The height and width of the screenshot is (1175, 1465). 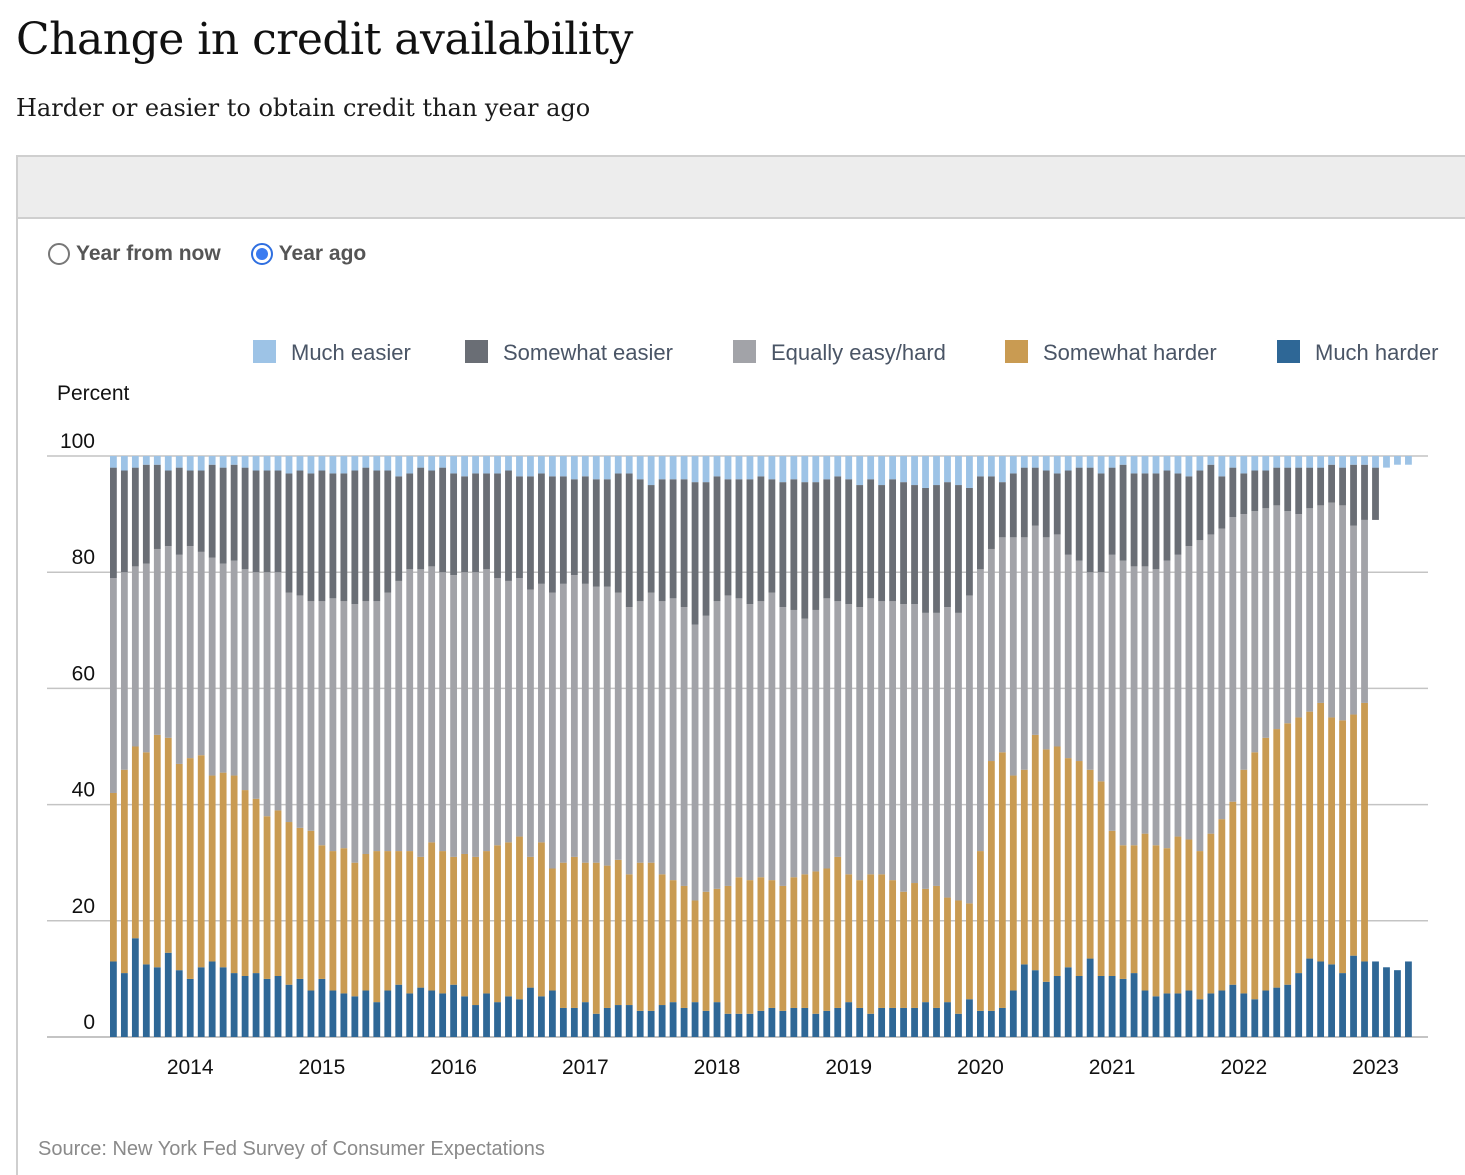 I want to click on radio-checked-icon, so click(x=261, y=254).